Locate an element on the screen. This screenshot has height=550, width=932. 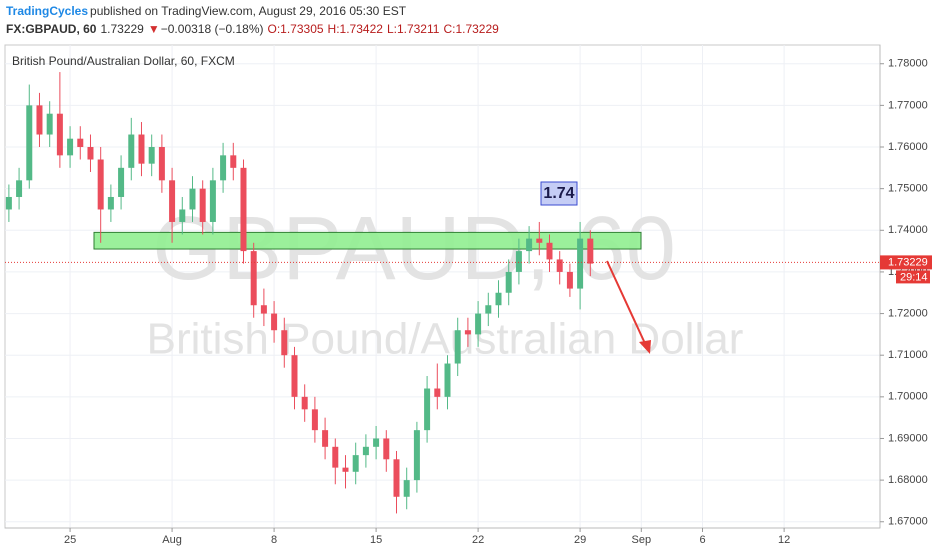
ohlc-open: O:1.73305 is located at coordinates (295, 29).